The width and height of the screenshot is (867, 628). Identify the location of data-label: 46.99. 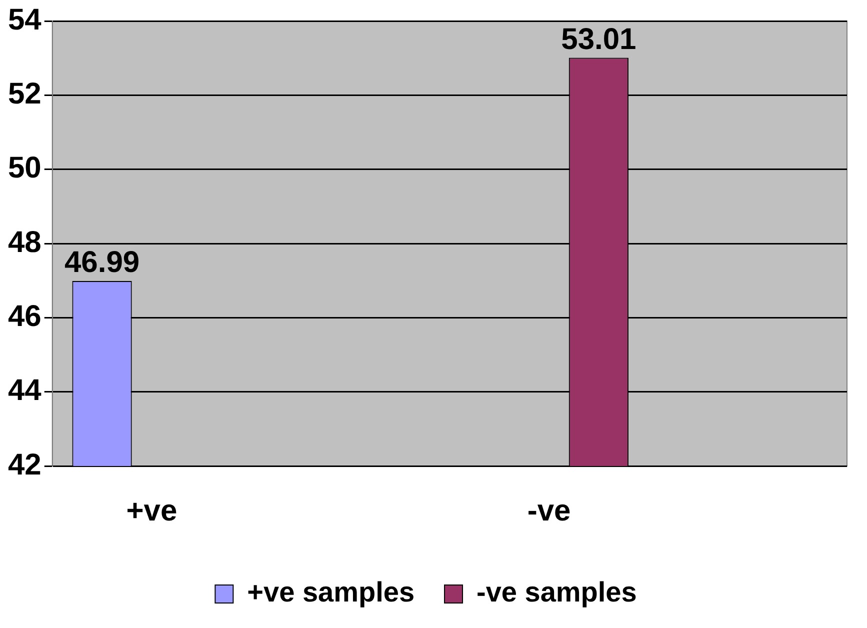
(102, 263).